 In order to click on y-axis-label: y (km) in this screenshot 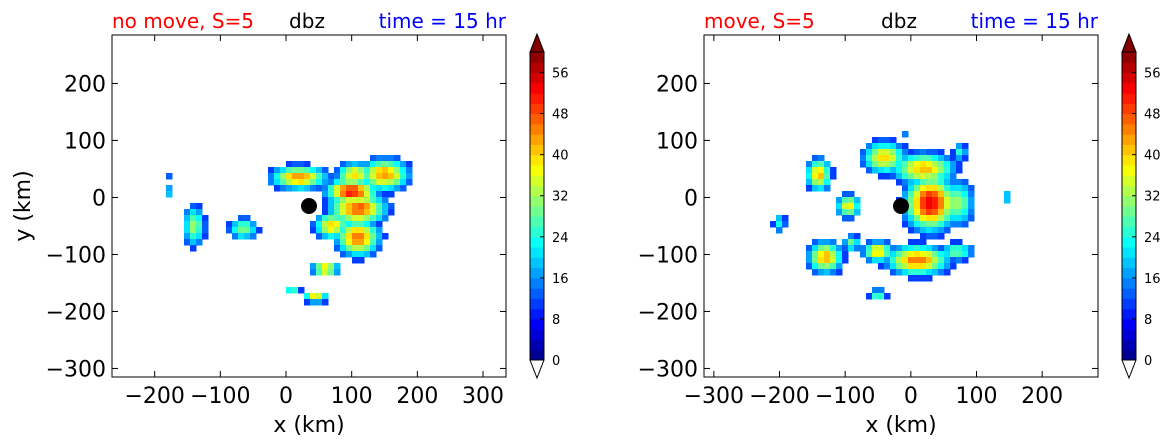, I will do `click(23, 205)`.